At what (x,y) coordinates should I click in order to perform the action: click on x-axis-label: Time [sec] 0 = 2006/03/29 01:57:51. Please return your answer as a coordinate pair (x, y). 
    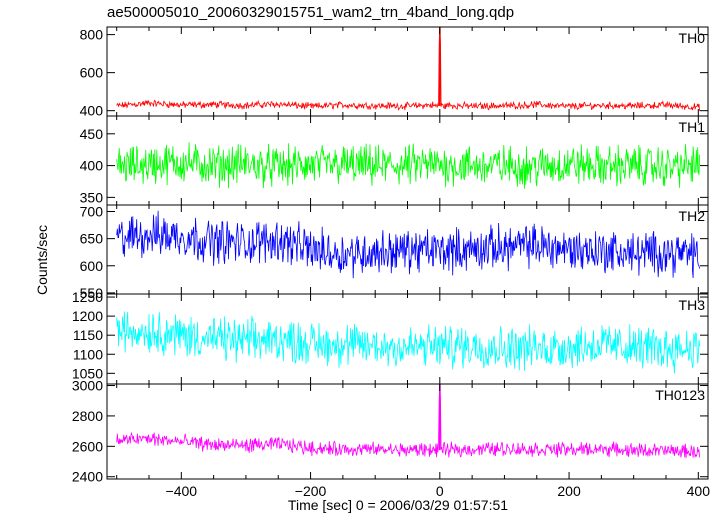
    Looking at the image, I should click on (398, 505).